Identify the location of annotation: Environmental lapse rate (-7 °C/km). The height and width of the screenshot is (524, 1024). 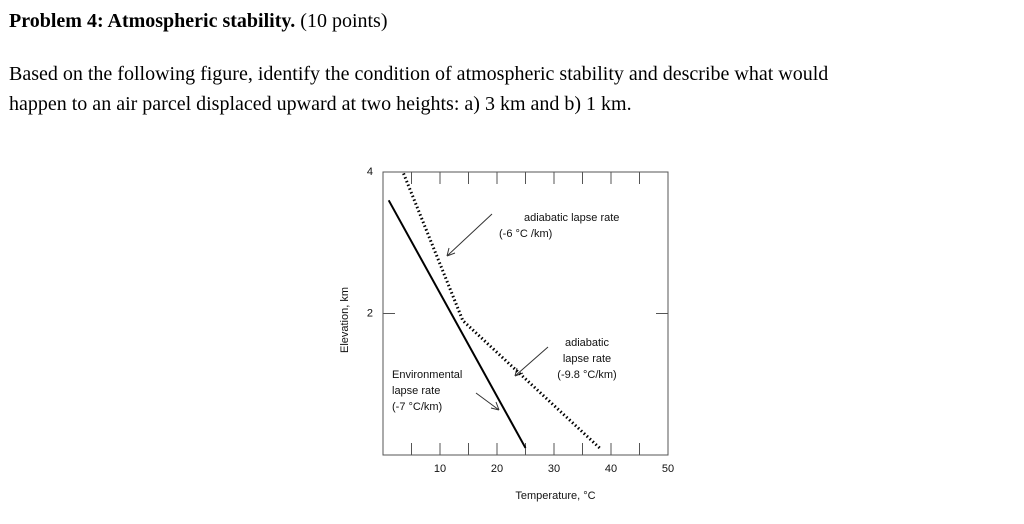
(427, 391).